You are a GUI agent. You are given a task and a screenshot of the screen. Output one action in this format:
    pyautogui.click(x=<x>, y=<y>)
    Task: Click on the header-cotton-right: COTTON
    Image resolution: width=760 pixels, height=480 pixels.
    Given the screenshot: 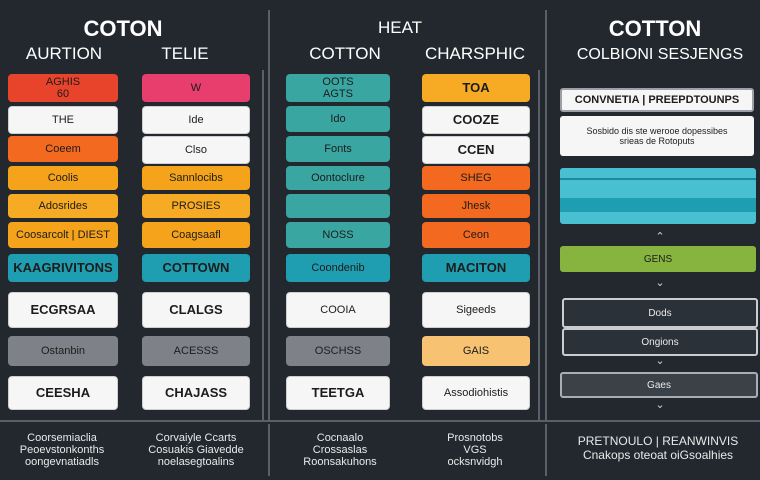 What is the action you would take?
    pyautogui.click(x=655, y=28)
    